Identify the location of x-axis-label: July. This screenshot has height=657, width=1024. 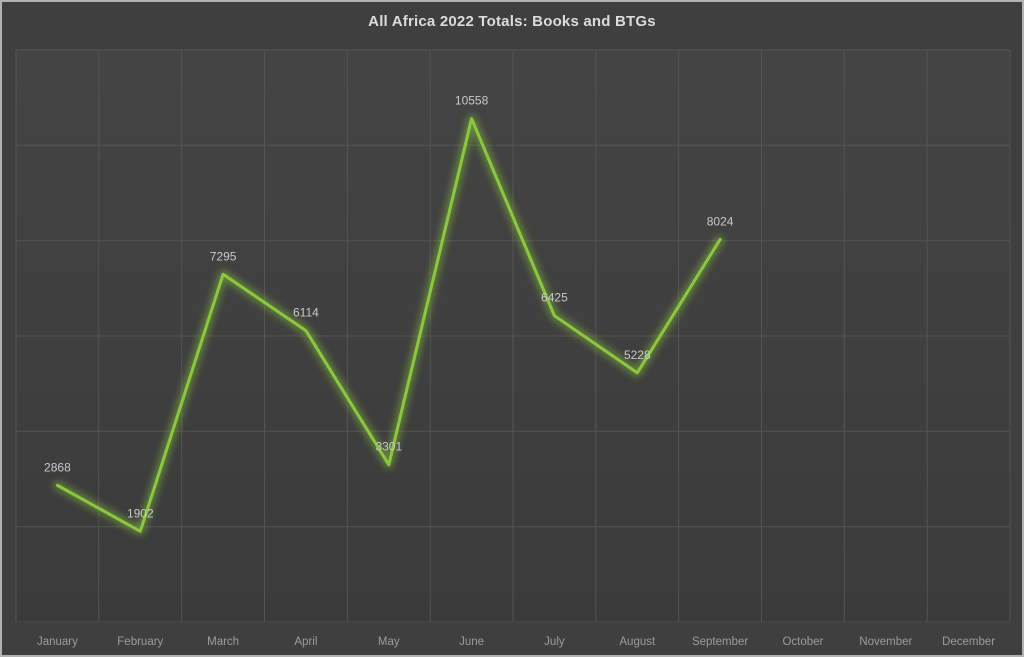
(554, 642).